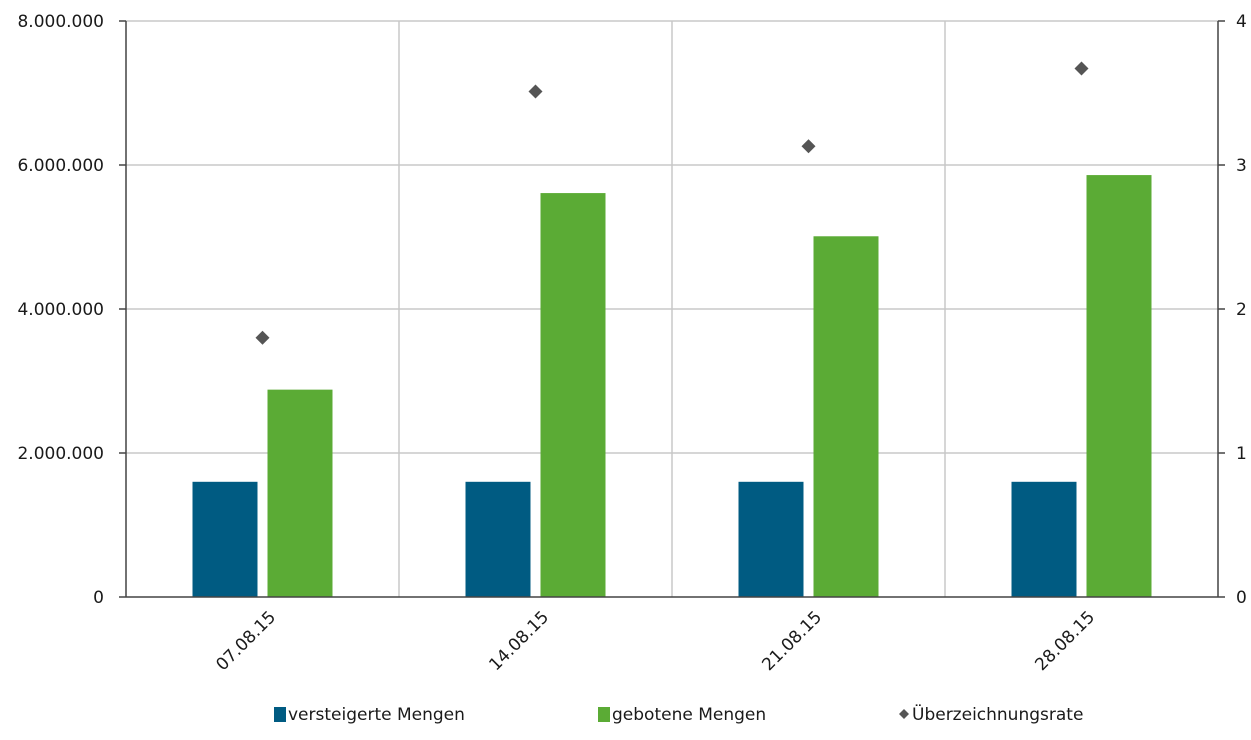 This screenshot has height=740, width=1251. I want to click on legend-label: versteigerte Mengen, so click(376, 715).